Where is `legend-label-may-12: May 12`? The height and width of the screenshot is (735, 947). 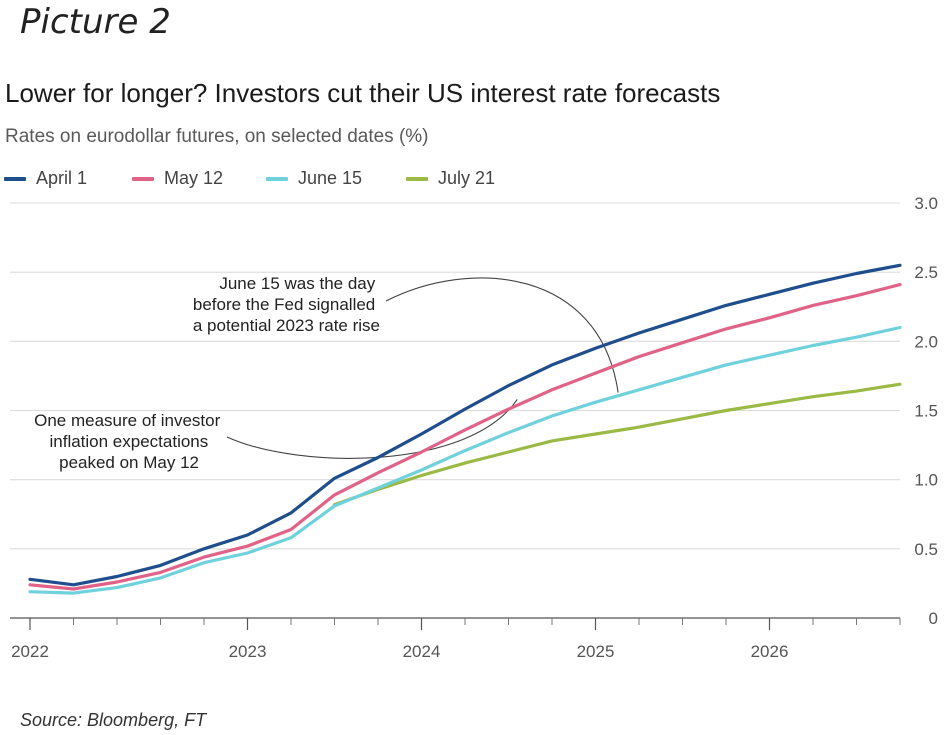
legend-label-may-12: May 12 is located at coordinates (194, 178).